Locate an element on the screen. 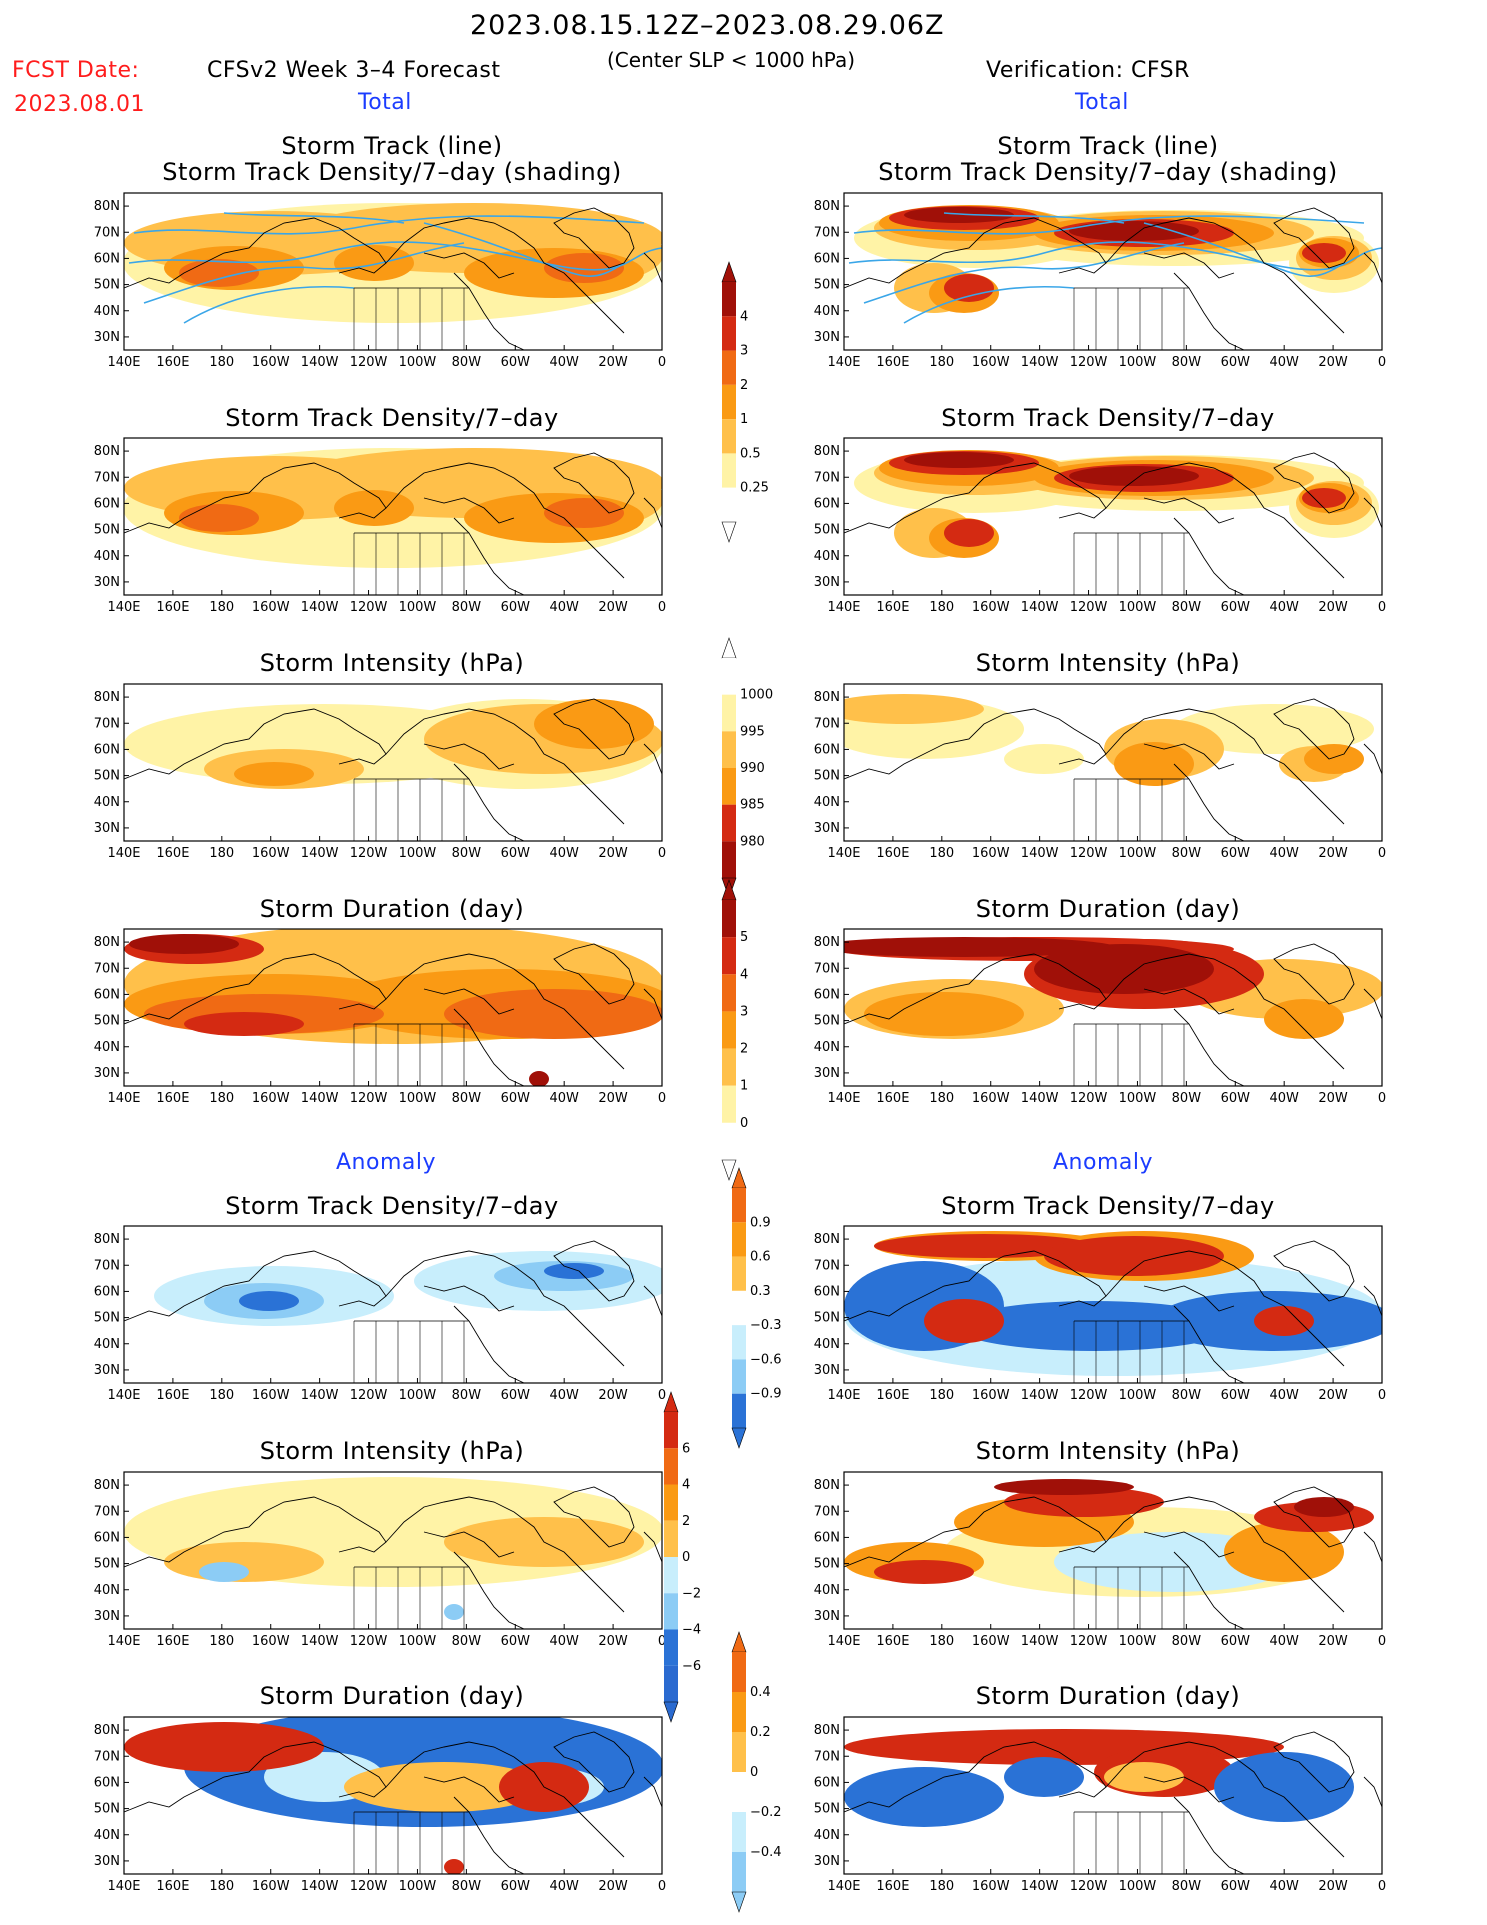 The height and width of the screenshot is (1925, 1487). colorbar-label: 1000 is located at coordinates (756, 695).